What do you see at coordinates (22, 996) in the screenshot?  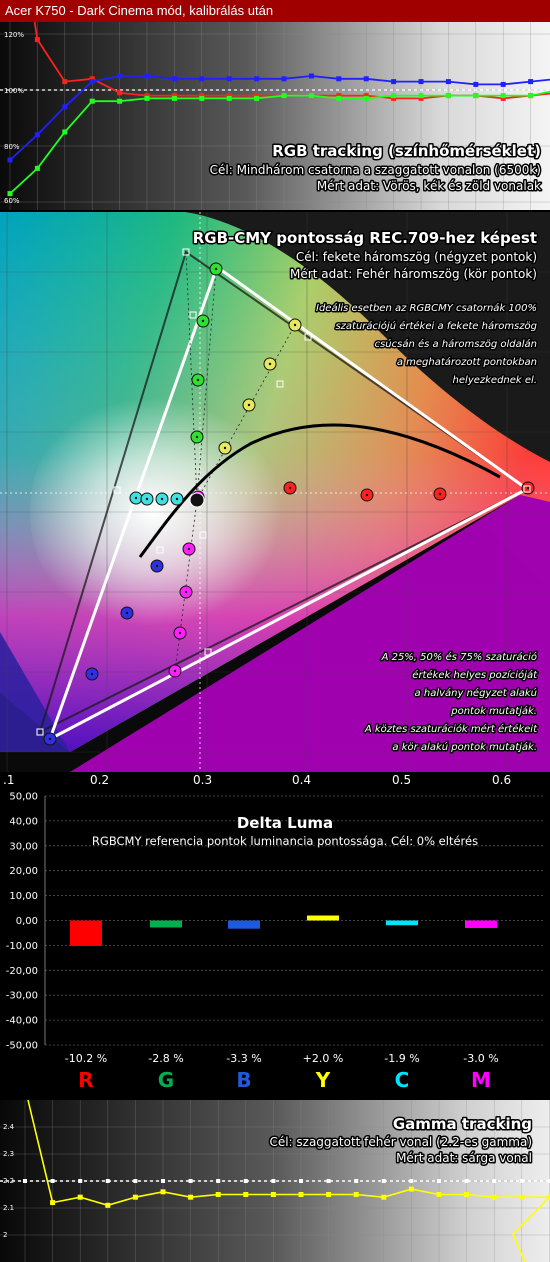 I see `y-tick-label: -30,00` at bounding box center [22, 996].